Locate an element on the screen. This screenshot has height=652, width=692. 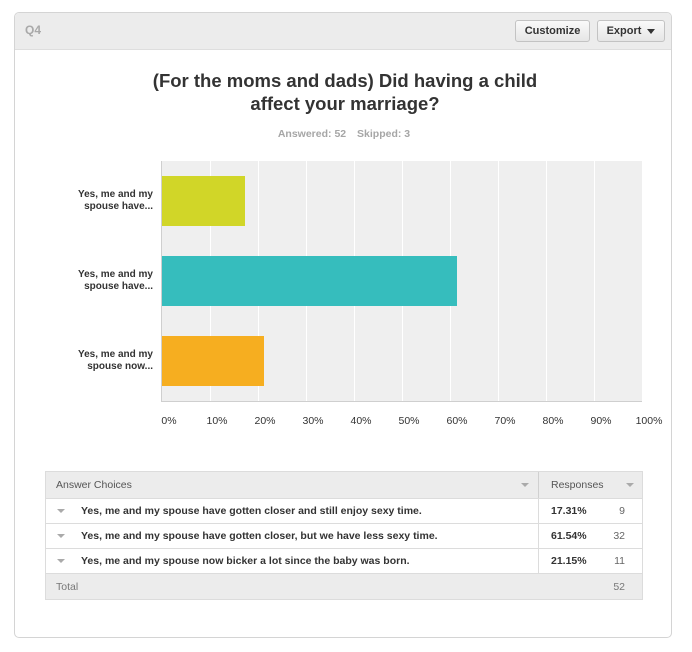
question-title-line2: affect your marriage? is located at coordinates (345, 103).